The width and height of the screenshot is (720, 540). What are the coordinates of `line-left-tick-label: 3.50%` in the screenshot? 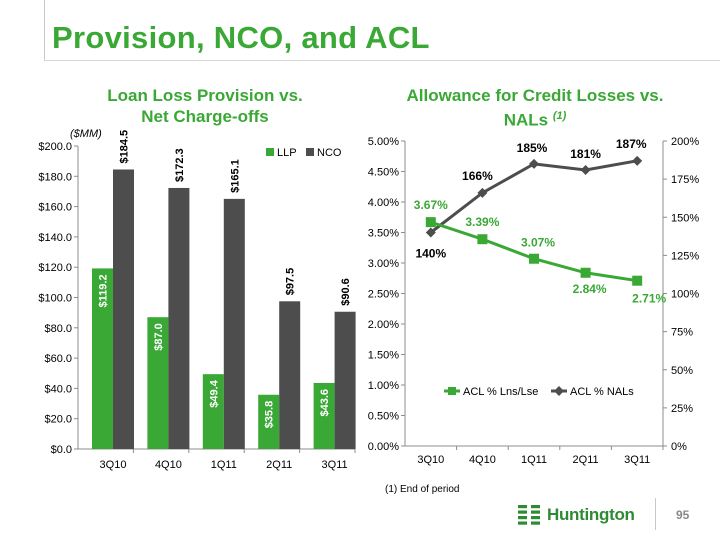 It's located at (383, 234).